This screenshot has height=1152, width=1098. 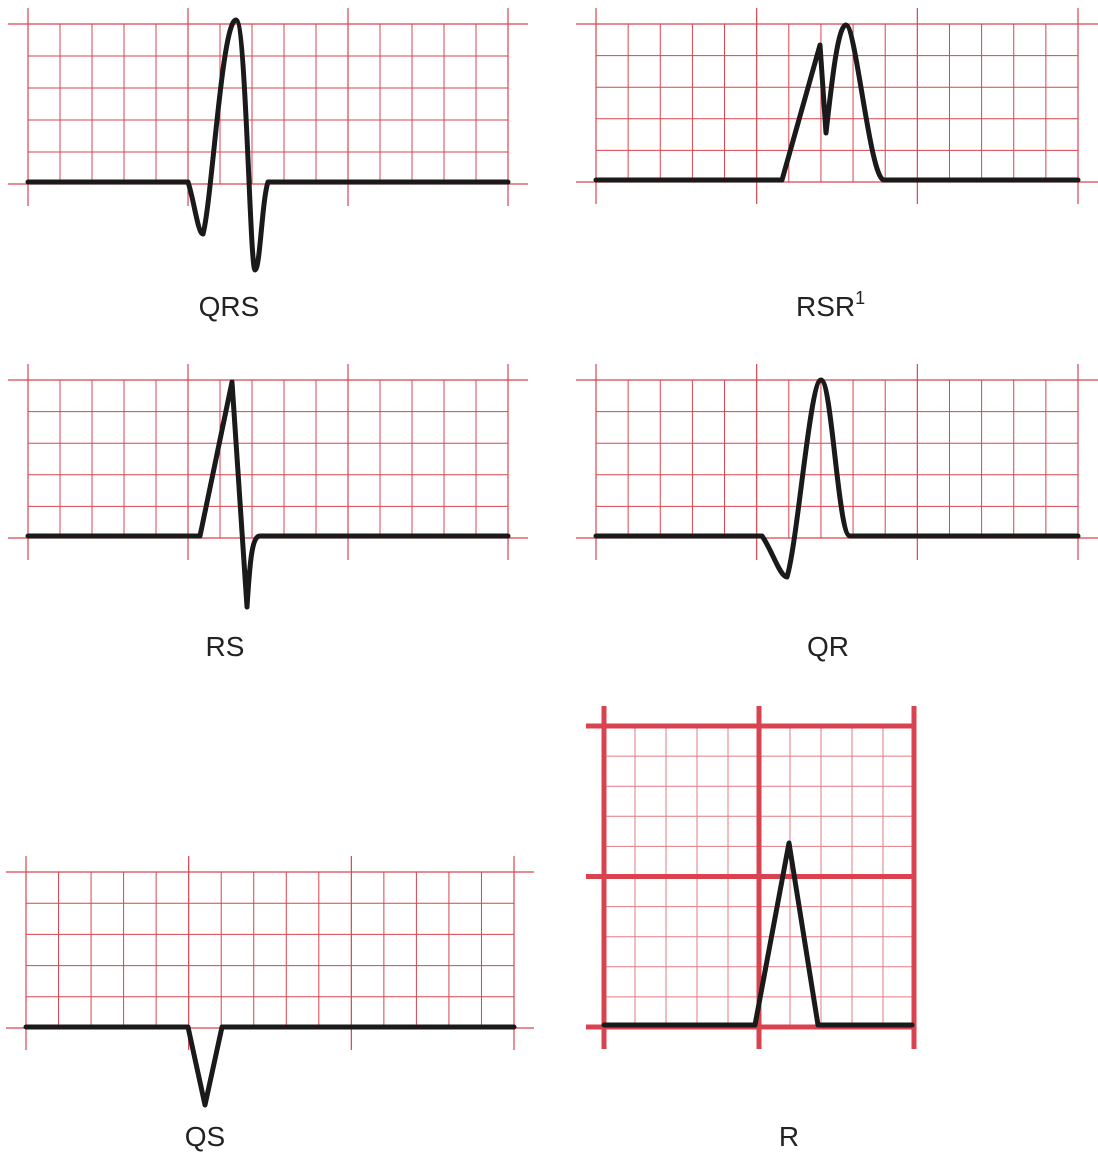 What do you see at coordinates (229, 306) in the screenshot?
I see `panel-label: QRS` at bounding box center [229, 306].